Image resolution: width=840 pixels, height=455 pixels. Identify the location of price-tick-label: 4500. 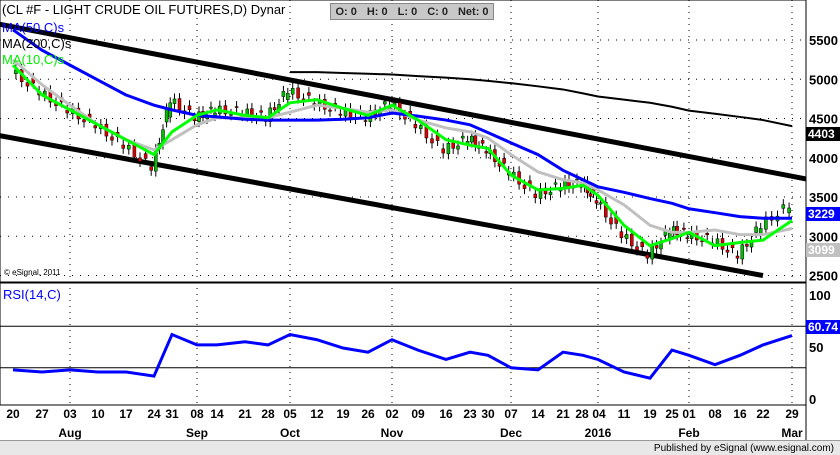
(823, 119).